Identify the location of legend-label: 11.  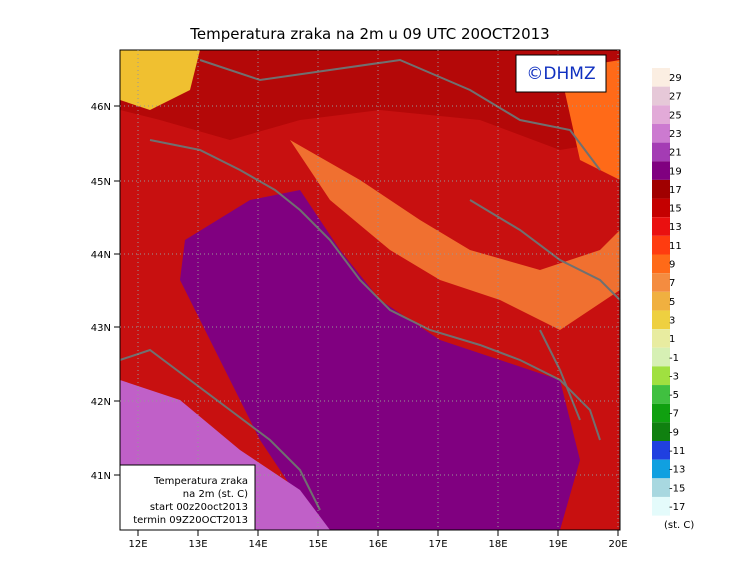
(675, 246).